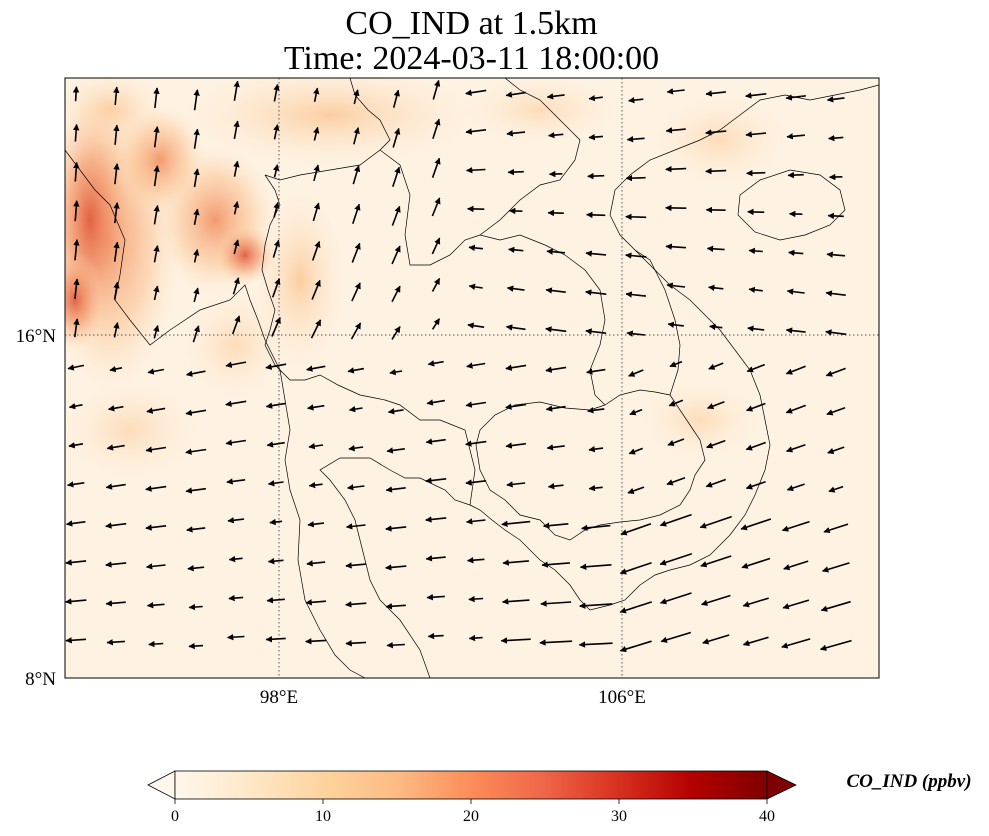 This screenshot has width=989, height=836. What do you see at coordinates (323, 816) in the screenshot?
I see `colorbar-tick-label: 10` at bounding box center [323, 816].